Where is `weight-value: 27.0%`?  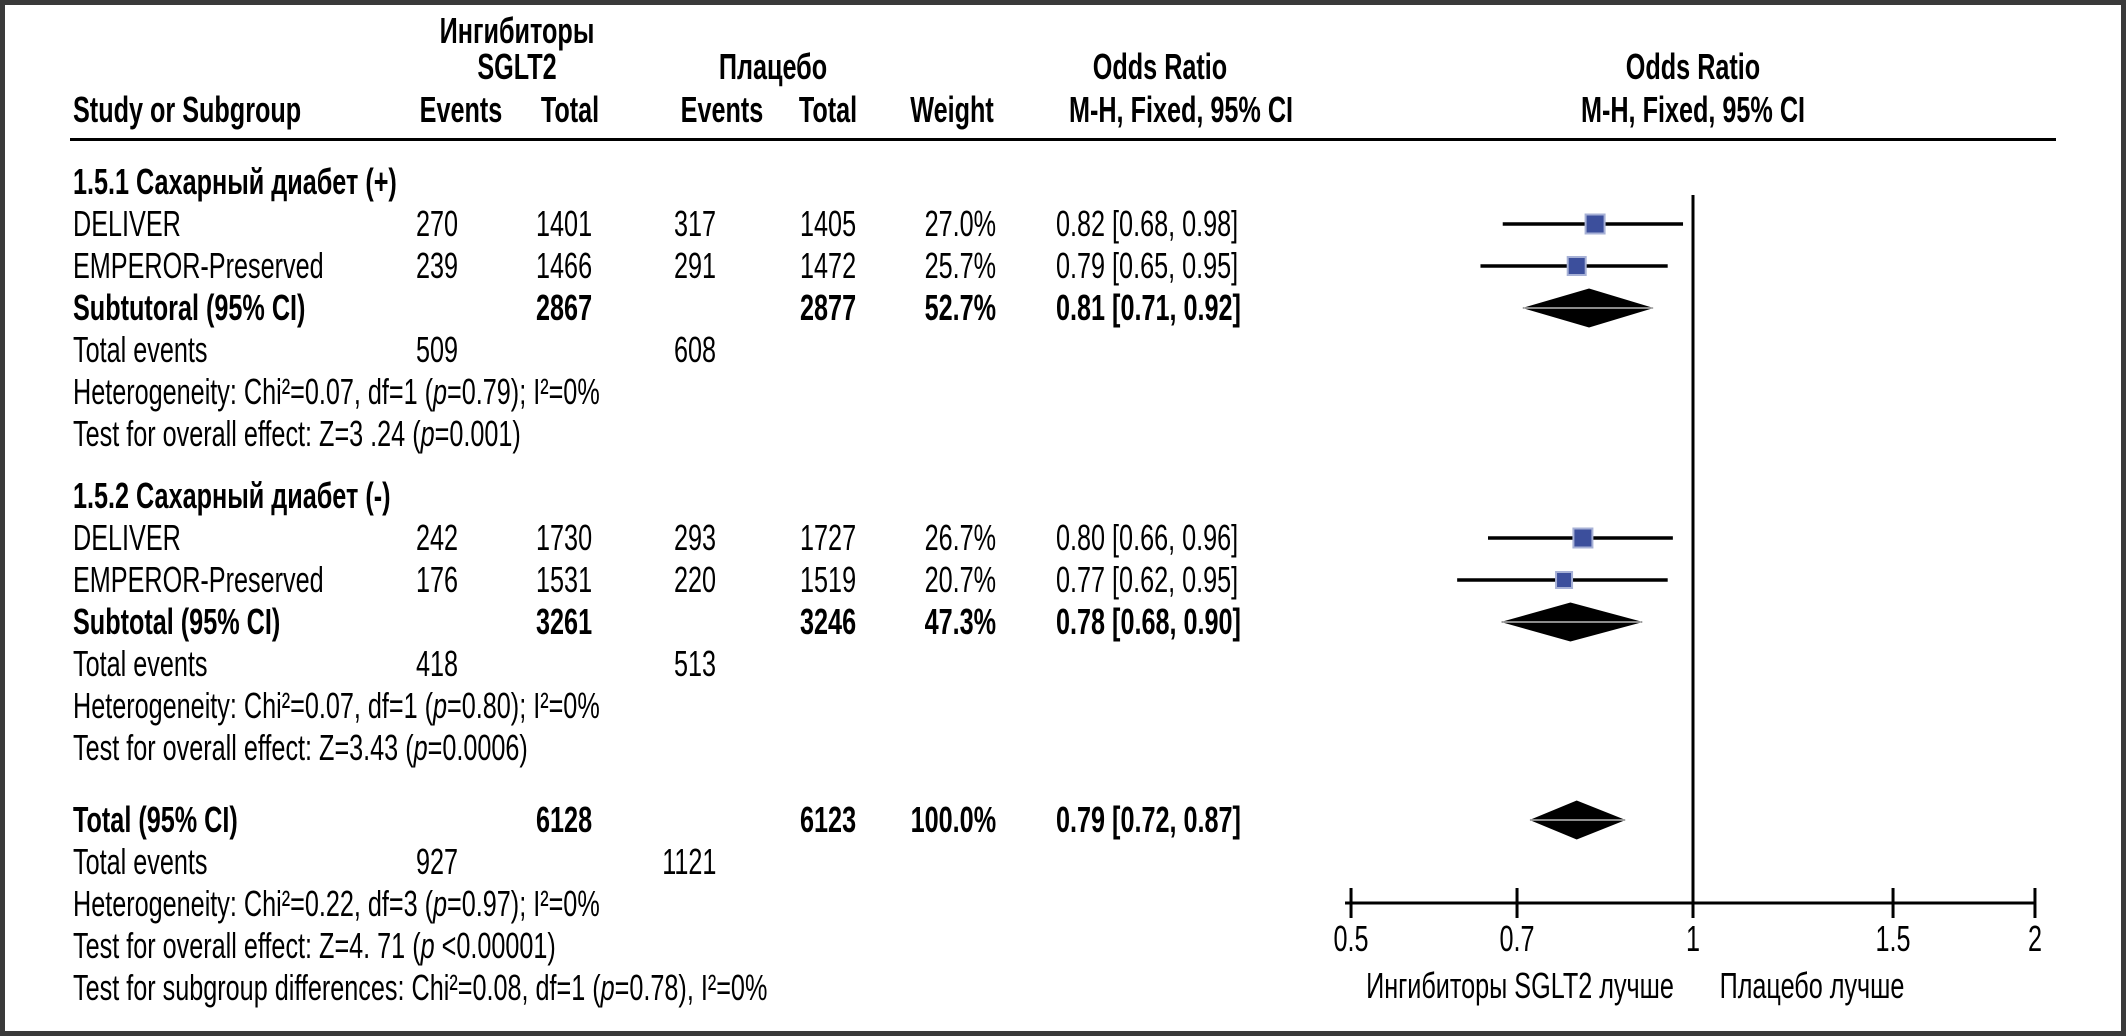 weight-value: 27.0% is located at coordinates (960, 223).